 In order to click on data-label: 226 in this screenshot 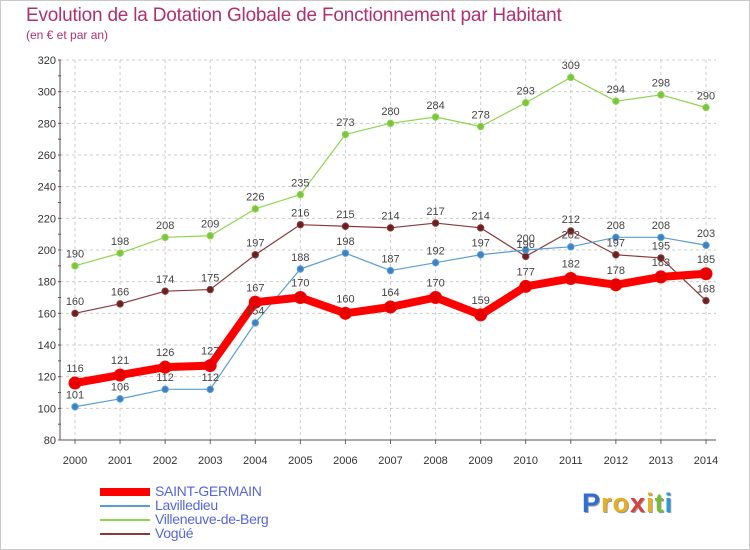, I will do `click(255, 198)`.